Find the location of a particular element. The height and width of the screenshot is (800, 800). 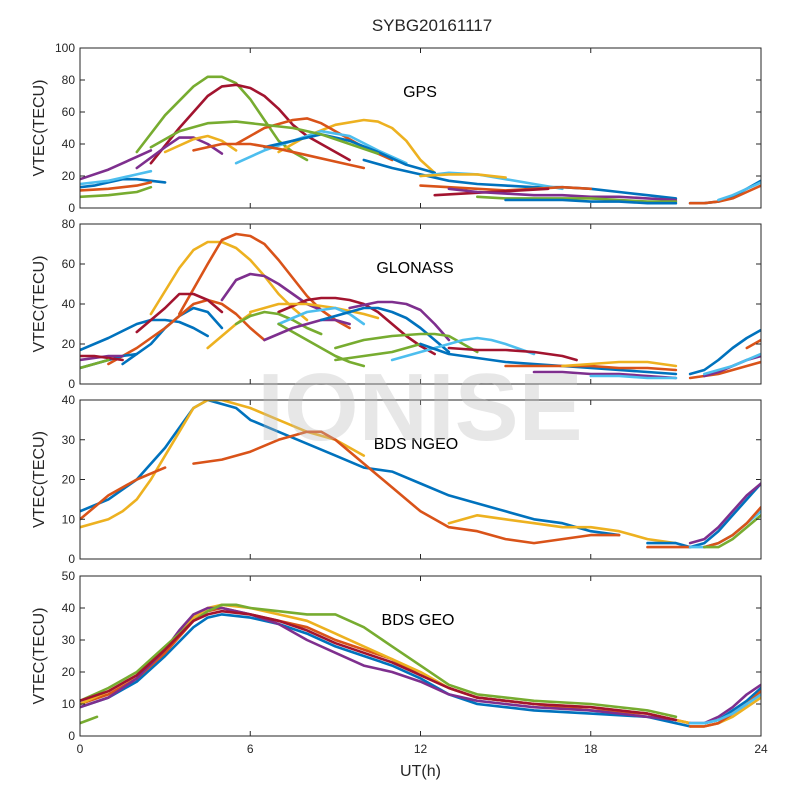

figure-title: SYBG20161117 is located at coordinates (432, 25).